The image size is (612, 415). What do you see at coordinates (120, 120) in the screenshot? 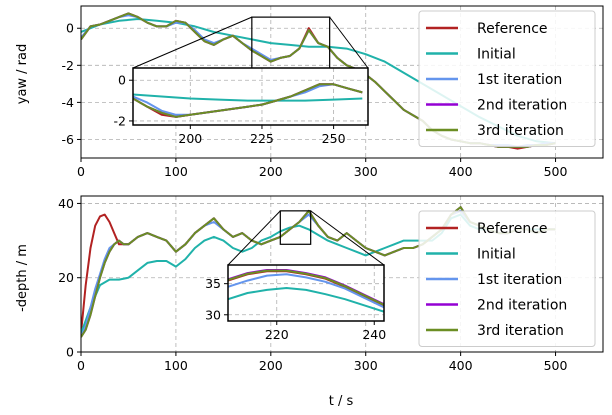
I see `inset-y-tick-label: -2` at bounding box center [120, 120].